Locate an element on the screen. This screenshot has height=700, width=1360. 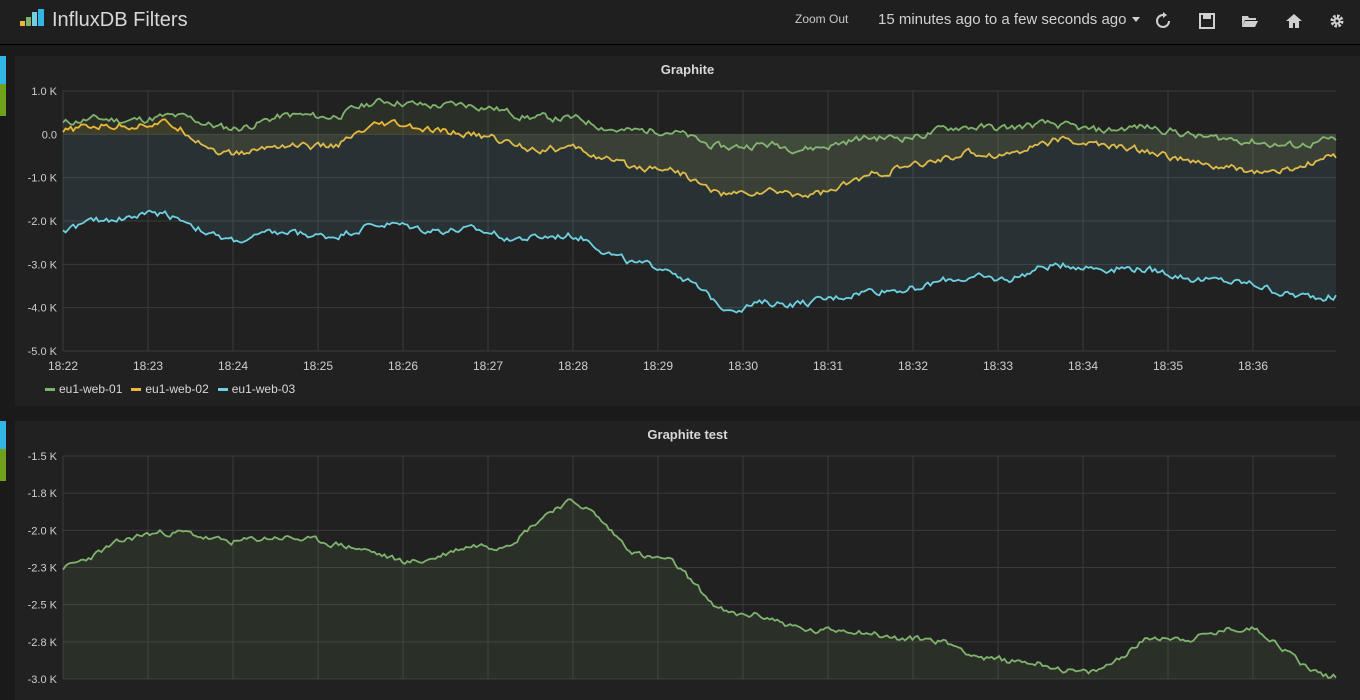
grafana-logo-icon is located at coordinates (33, 20).